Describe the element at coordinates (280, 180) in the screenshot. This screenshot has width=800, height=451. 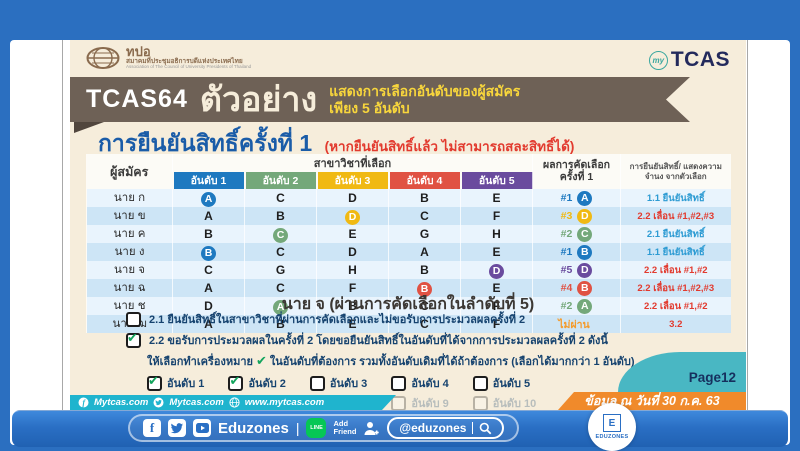
I see `col-header-rank-2: อันดับ 2` at that location.